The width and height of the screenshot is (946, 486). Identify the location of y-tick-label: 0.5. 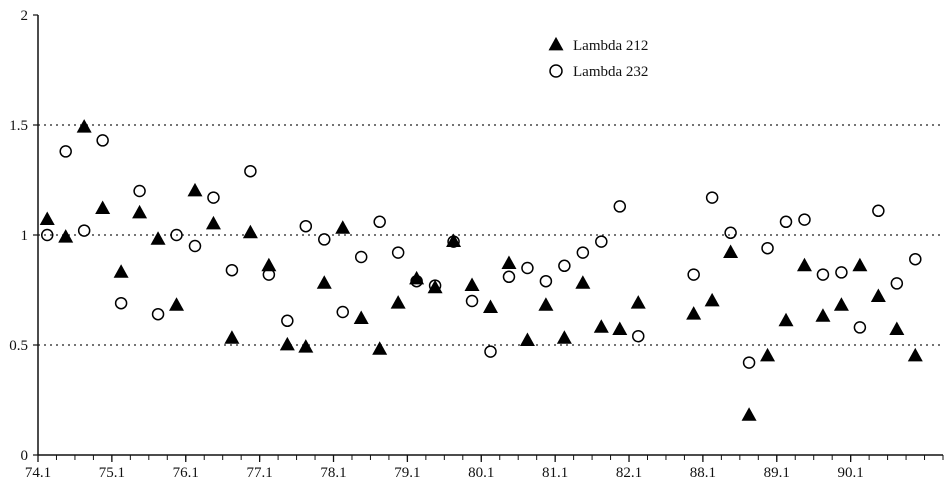
(18, 346).